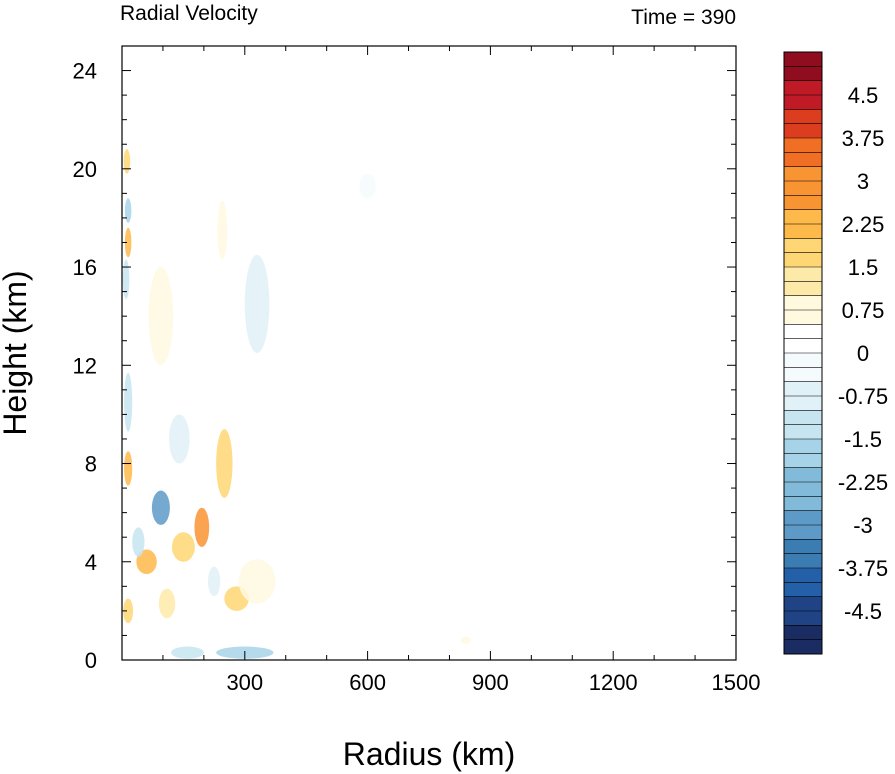  I want to click on colorbar-label: 2.25, so click(863, 224).